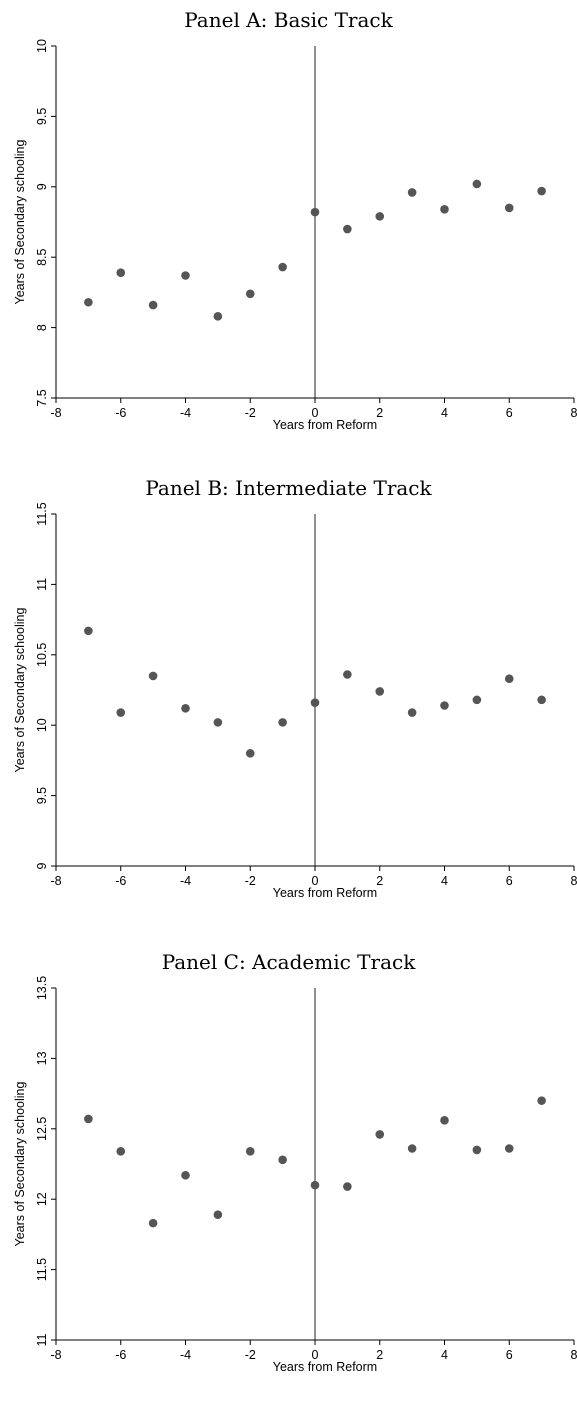  What do you see at coordinates (42, 655) in the screenshot?
I see `y-tick-label: 10.5` at bounding box center [42, 655].